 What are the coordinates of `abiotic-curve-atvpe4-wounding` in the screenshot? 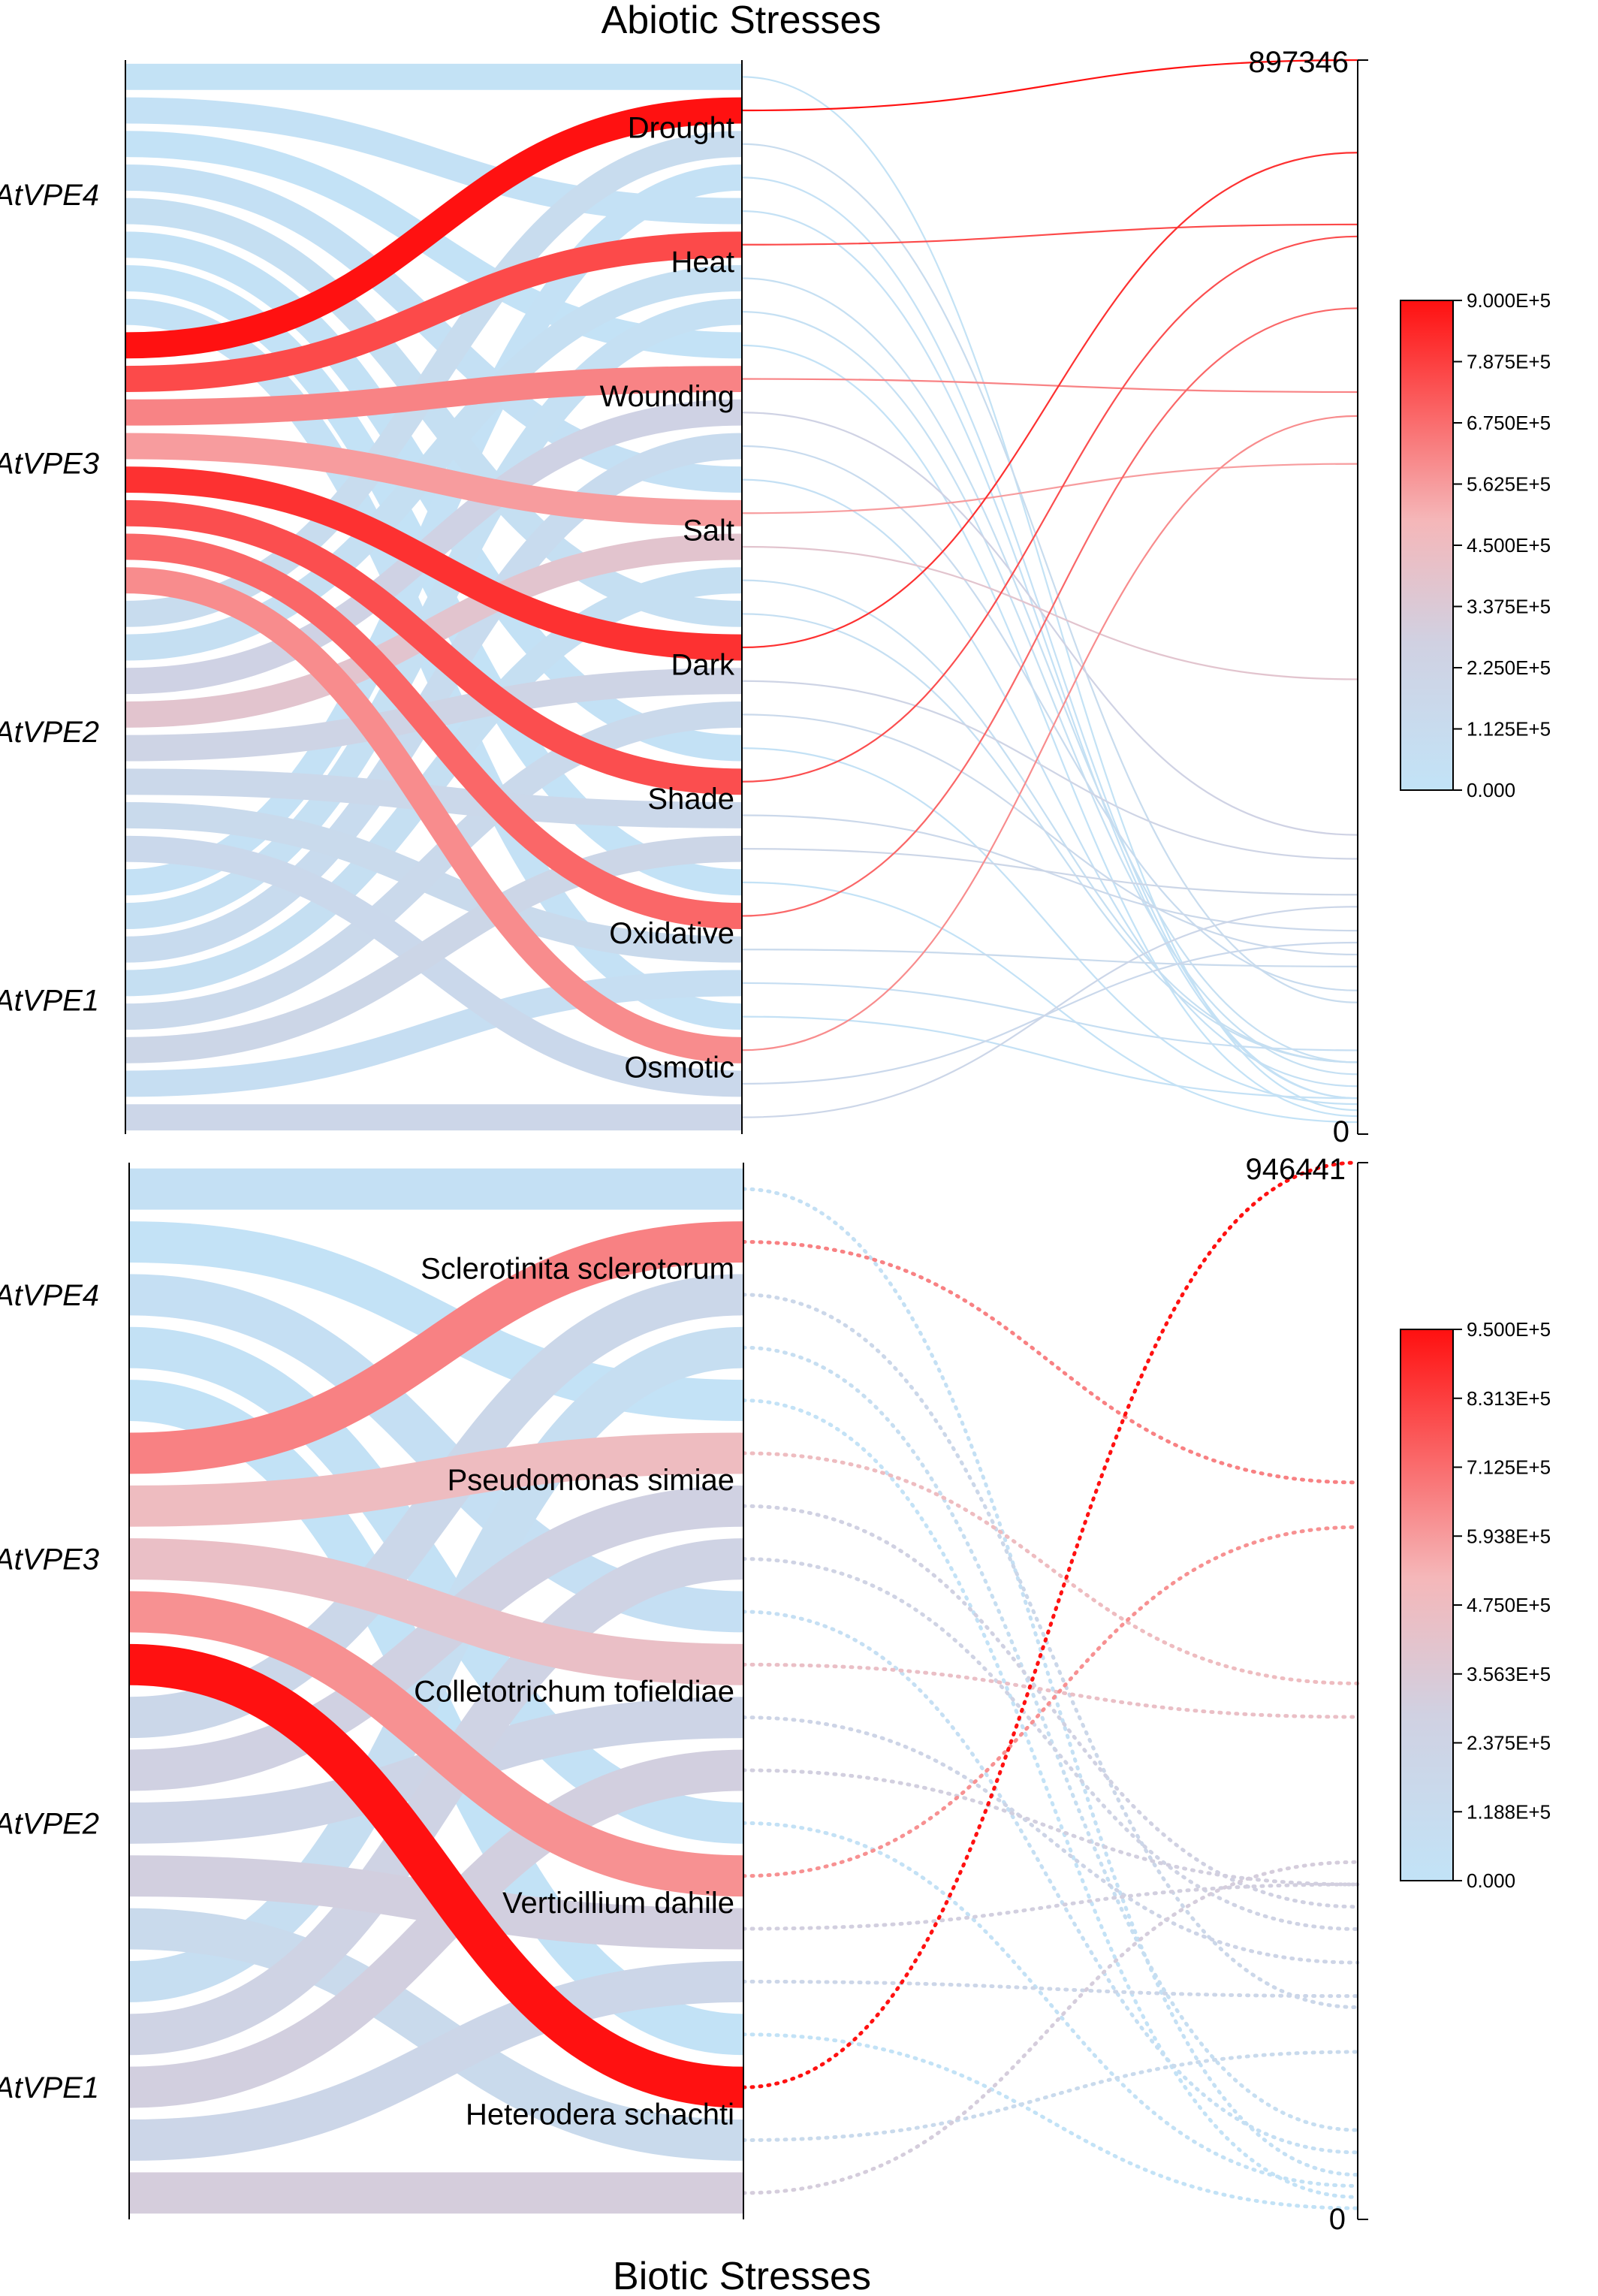 It's located at (1049, 731).